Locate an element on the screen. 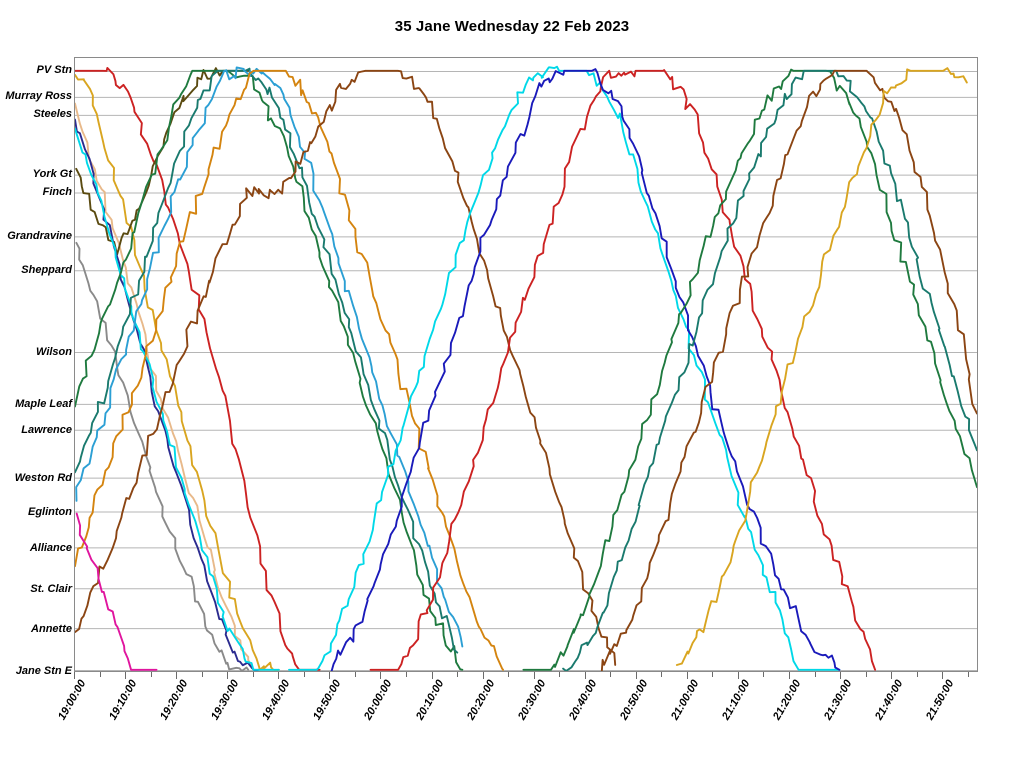 The width and height of the screenshot is (1024, 768). y-axis-label: Jane Stn E is located at coordinates (43, 670).